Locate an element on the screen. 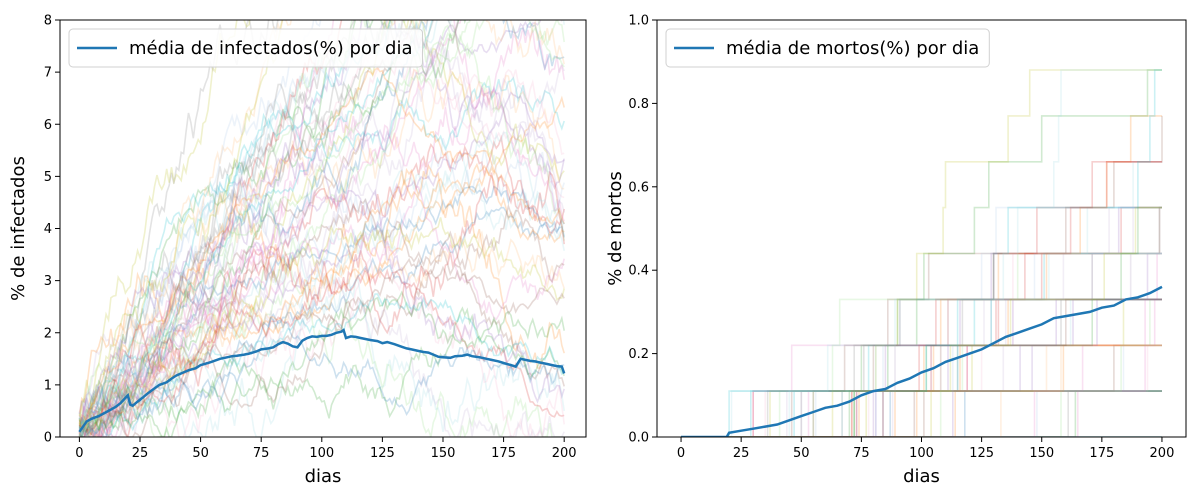  infected-legend-box is located at coordinates (246, 48).